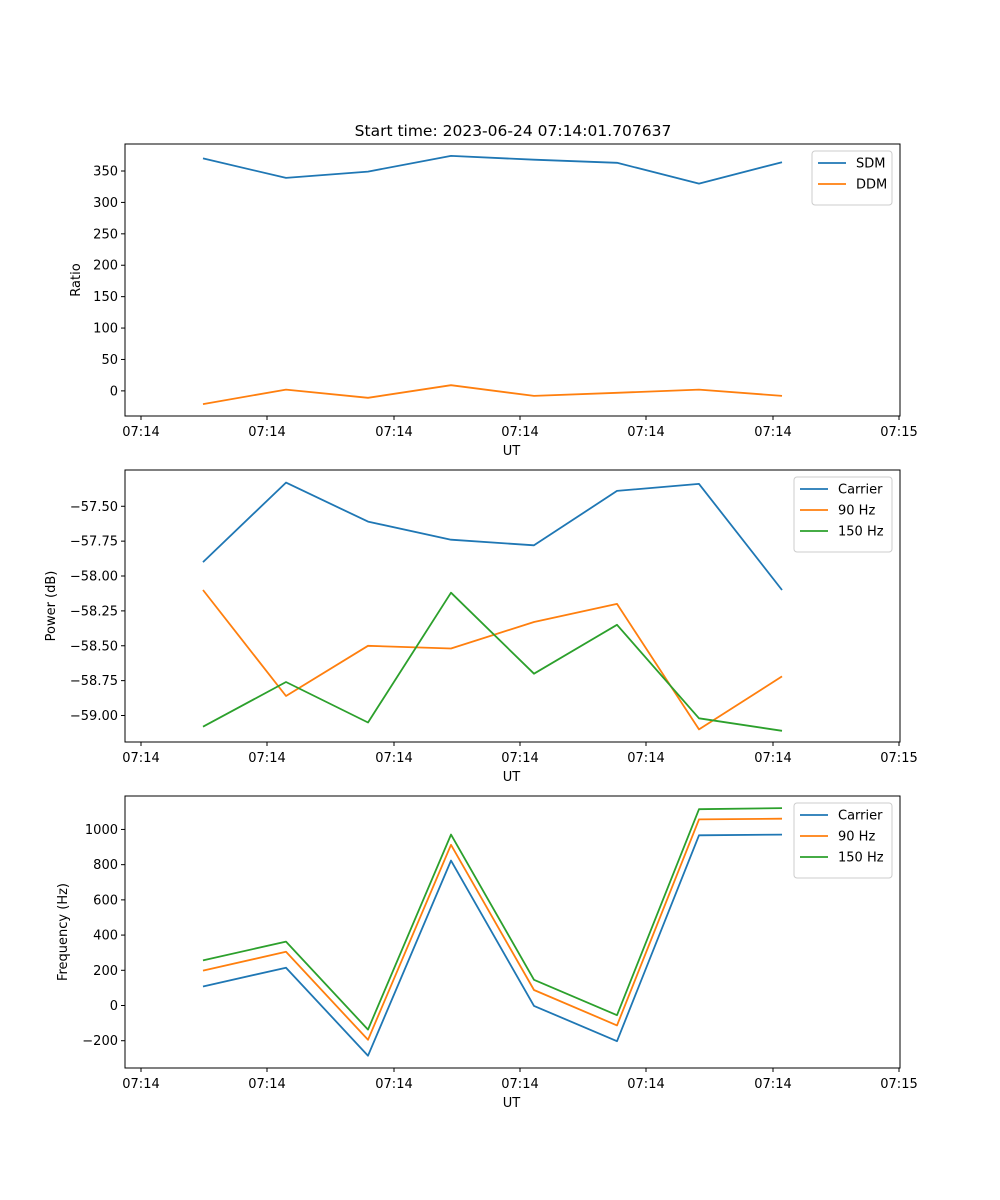 This screenshot has height=1200, width=1000. Describe the element at coordinates (870, 164) in the screenshot. I see `legend-label: SDM` at that location.